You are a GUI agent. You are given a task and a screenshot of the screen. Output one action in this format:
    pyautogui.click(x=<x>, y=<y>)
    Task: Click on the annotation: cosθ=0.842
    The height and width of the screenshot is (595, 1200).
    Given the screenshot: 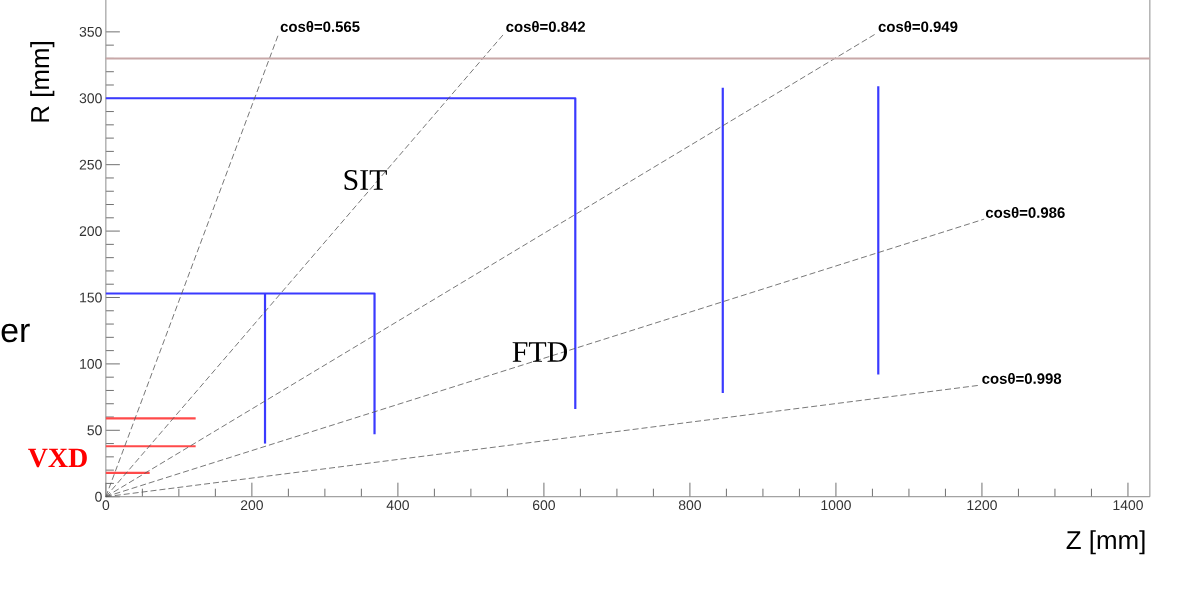 What is the action you would take?
    pyautogui.click(x=546, y=26)
    